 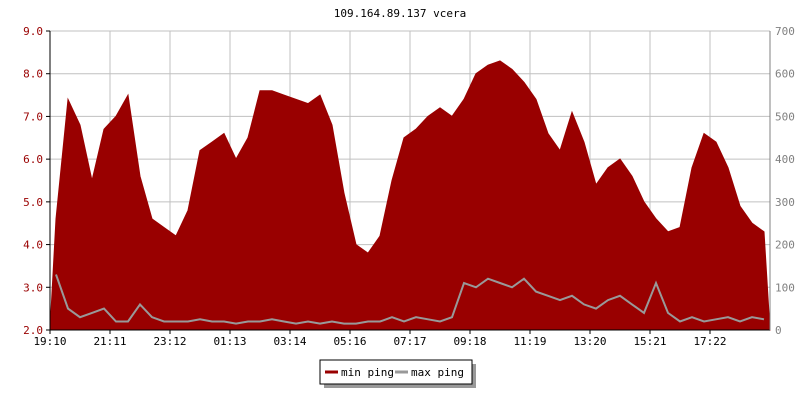 What do you see at coordinates (33, 245) in the screenshot?
I see `y-left-tick-label: 4.0` at bounding box center [33, 245].